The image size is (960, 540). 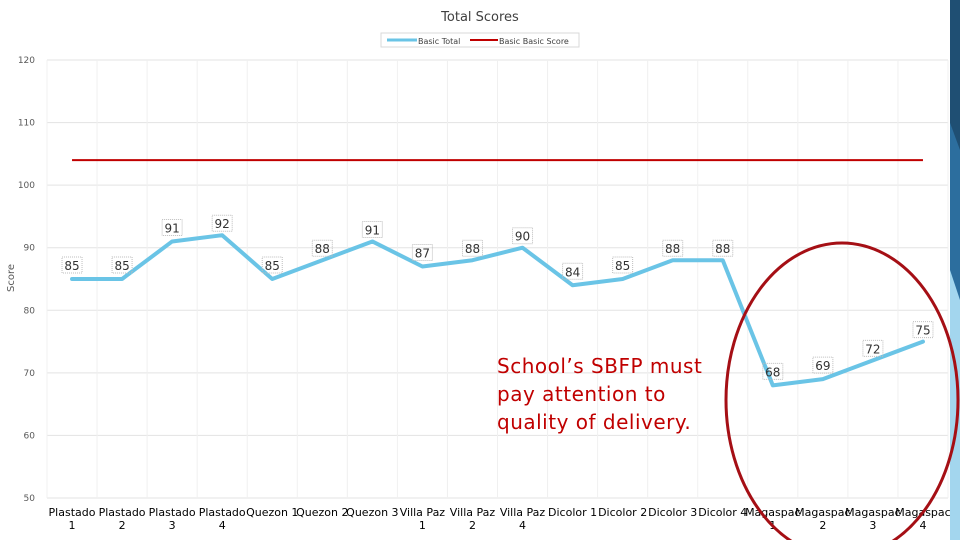 I want to click on data-label-text-12: 85, so click(x=622, y=266).